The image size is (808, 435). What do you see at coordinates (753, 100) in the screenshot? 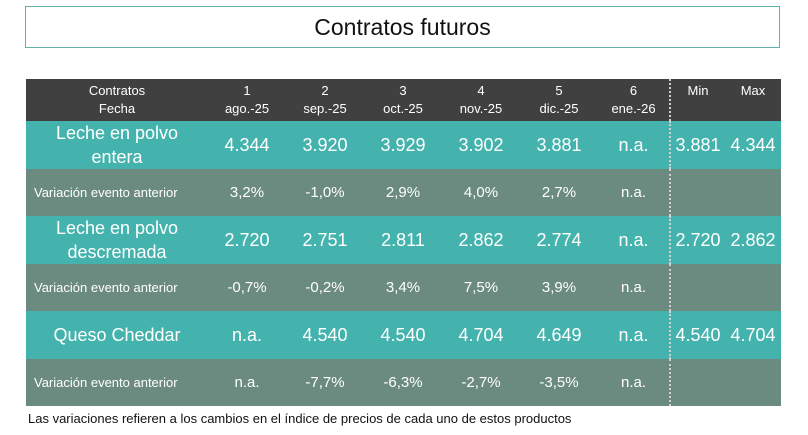
I see `header-max: Max` at bounding box center [753, 100].